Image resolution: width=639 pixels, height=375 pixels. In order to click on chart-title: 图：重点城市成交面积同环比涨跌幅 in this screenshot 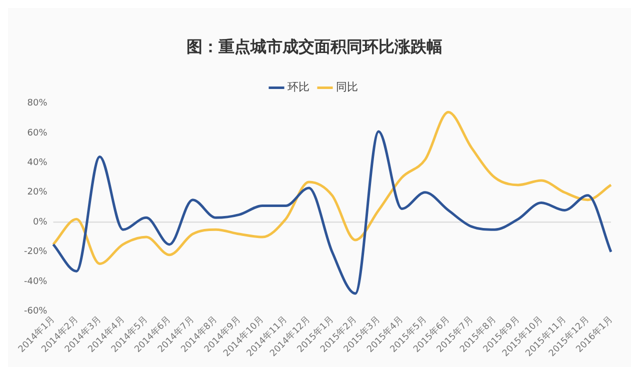, I will do `click(314, 46)`.